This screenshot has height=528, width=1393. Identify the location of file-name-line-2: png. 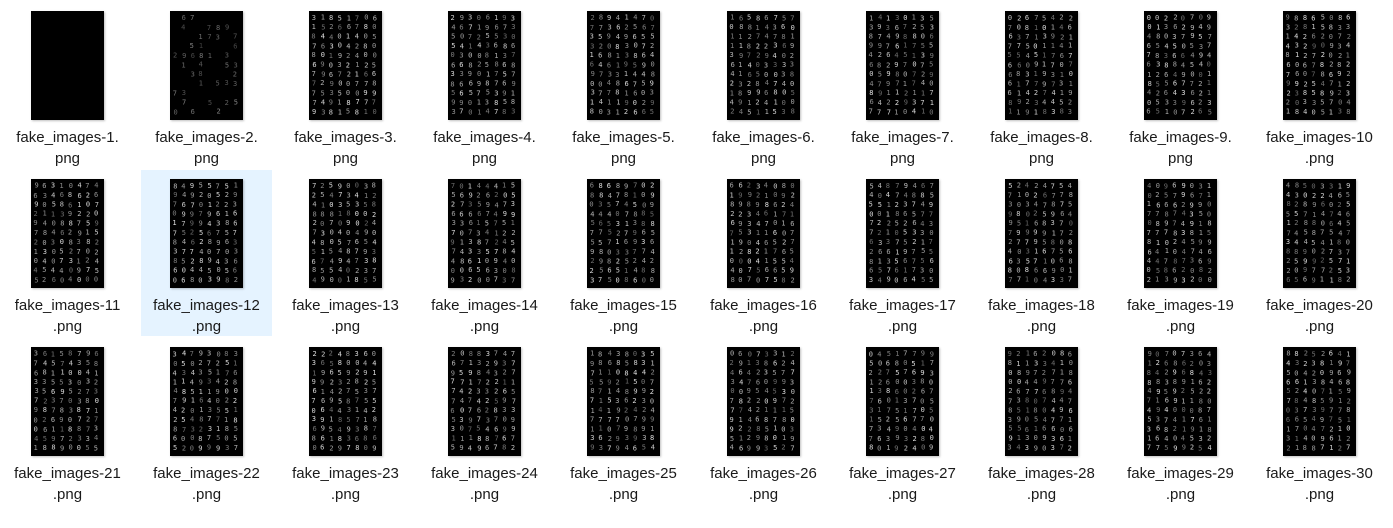
(67, 158).